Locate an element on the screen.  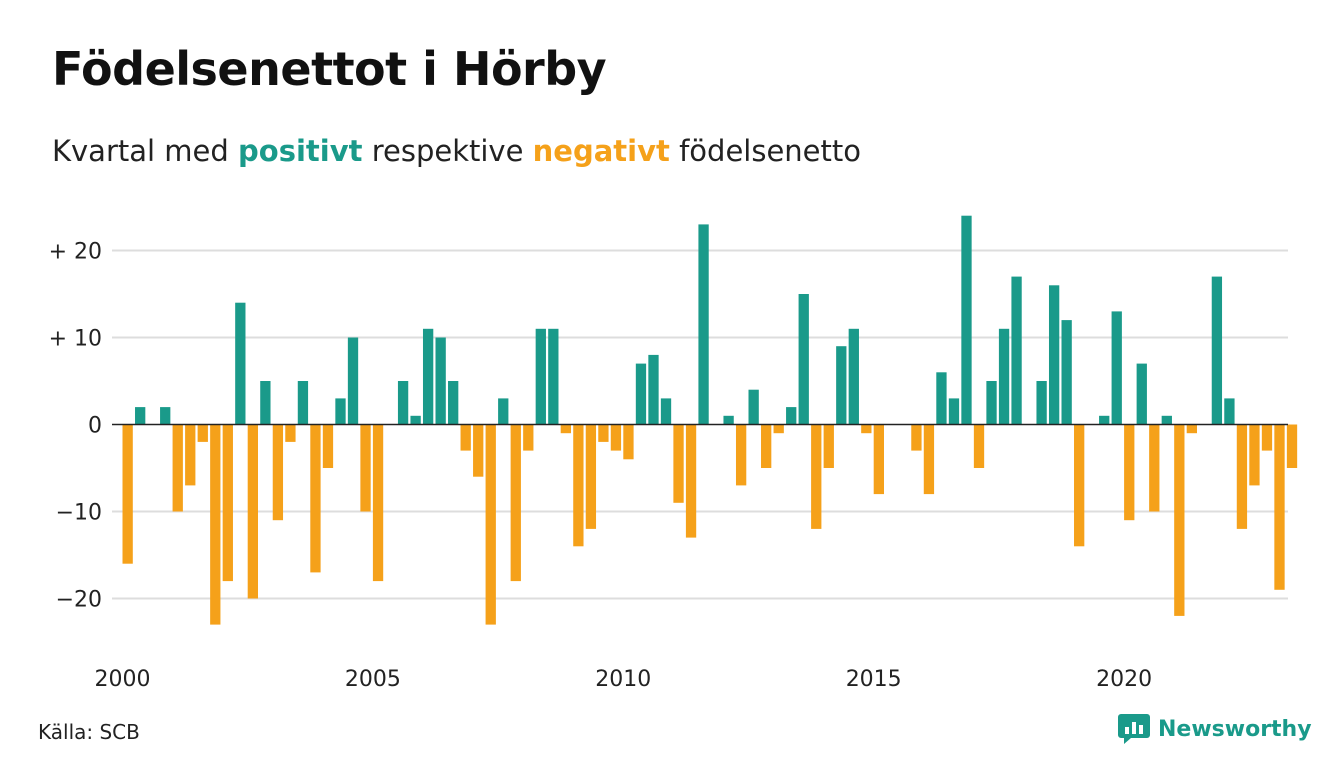
brand: Newsworthy is located at coordinates (1215, 729).